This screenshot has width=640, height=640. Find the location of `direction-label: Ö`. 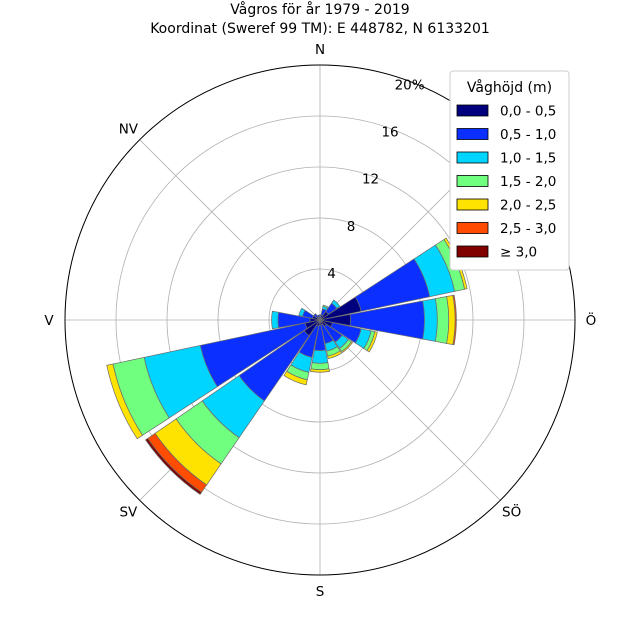

direction-label: Ö is located at coordinates (591, 320).